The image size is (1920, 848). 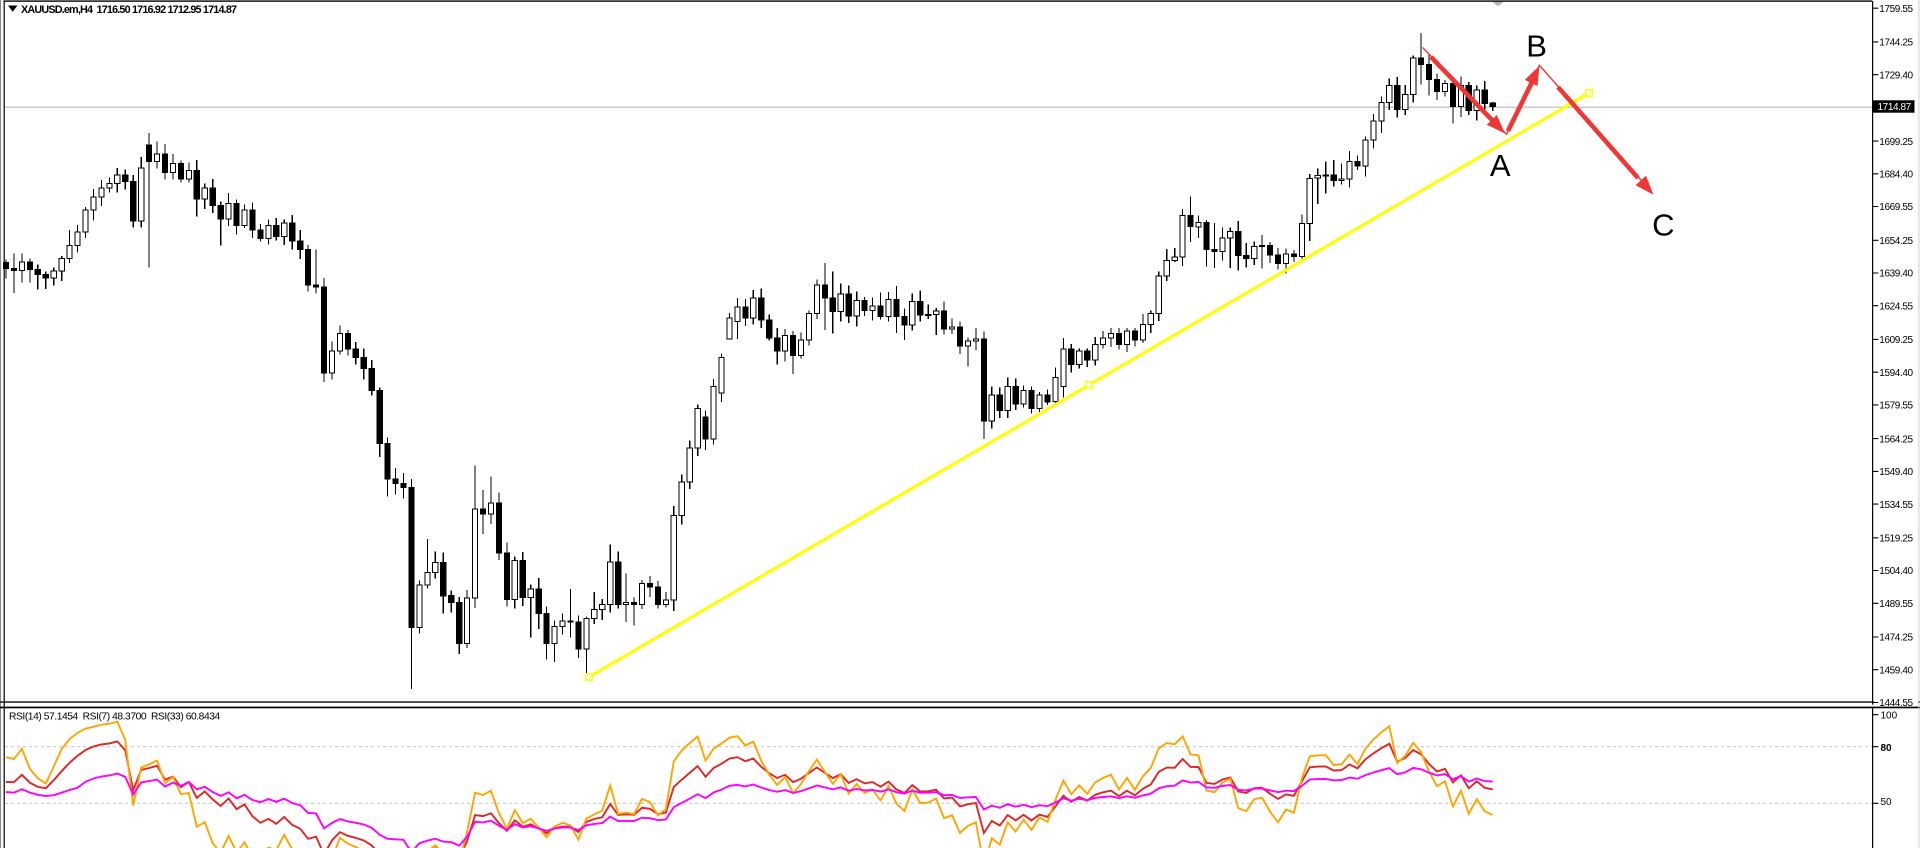 What do you see at coordinates (1896, 571) in the screenshot?
I see `svg-text: 1504.40` at bounding box center [1896, 571].